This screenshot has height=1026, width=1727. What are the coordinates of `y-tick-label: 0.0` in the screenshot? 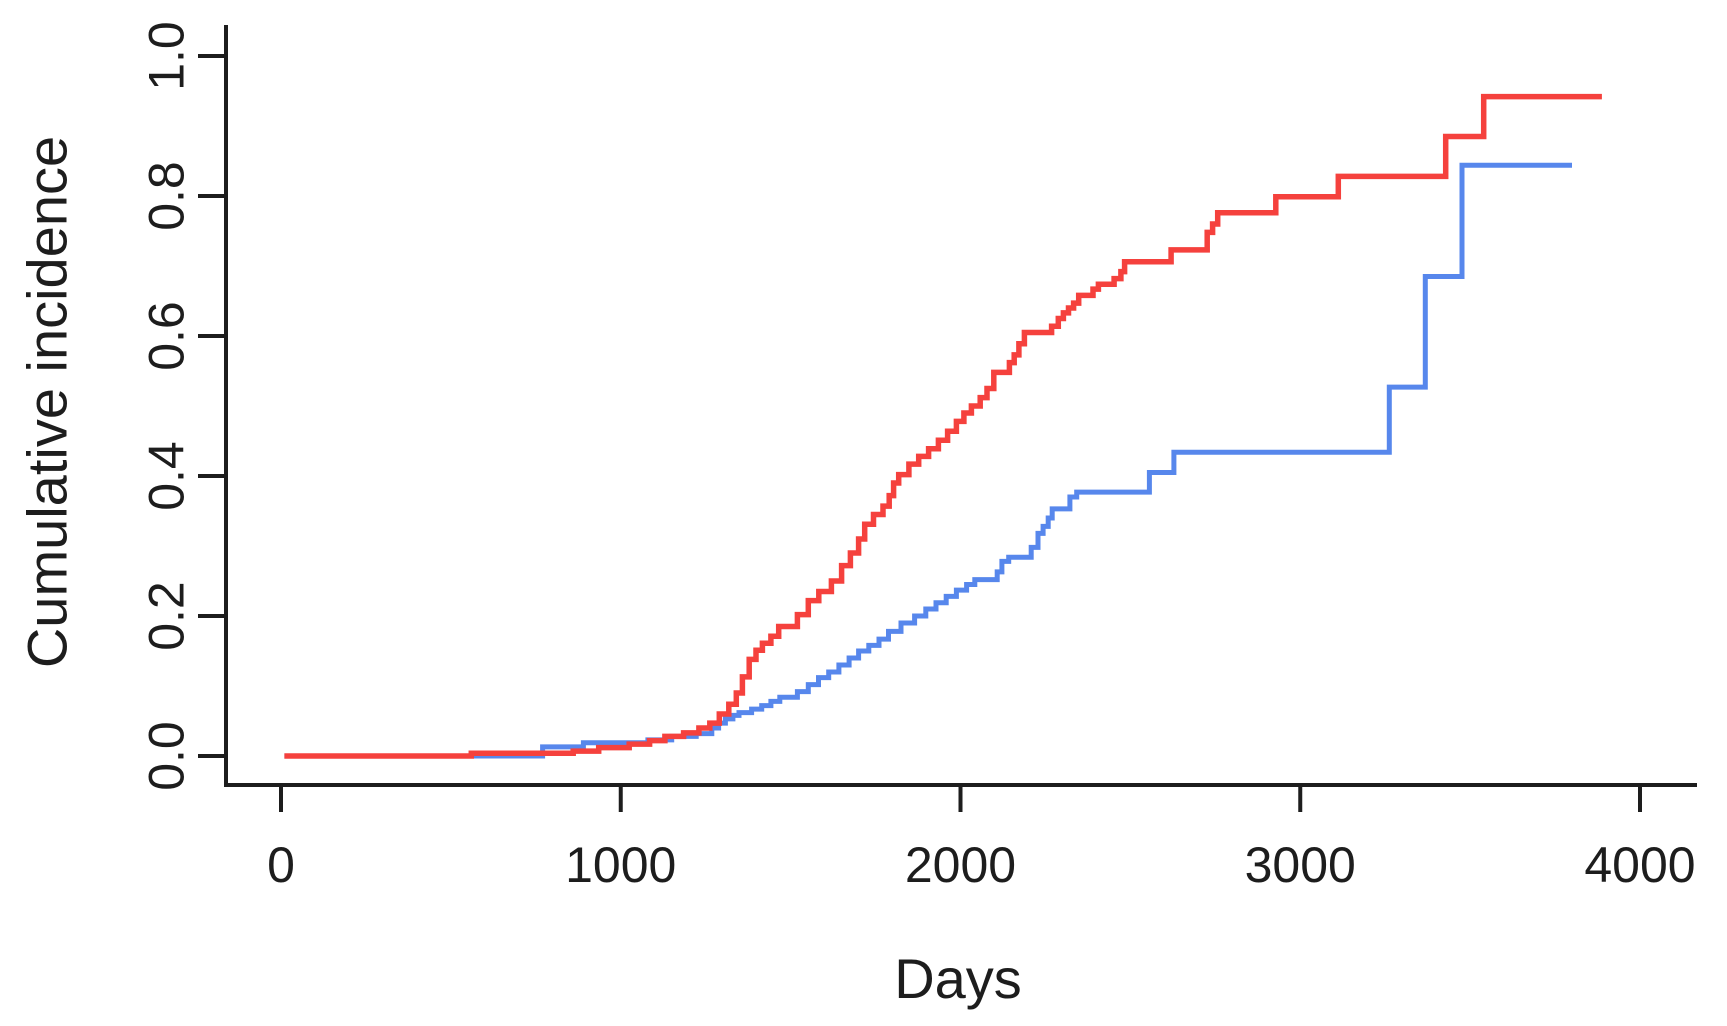 It's located at (167, 756).